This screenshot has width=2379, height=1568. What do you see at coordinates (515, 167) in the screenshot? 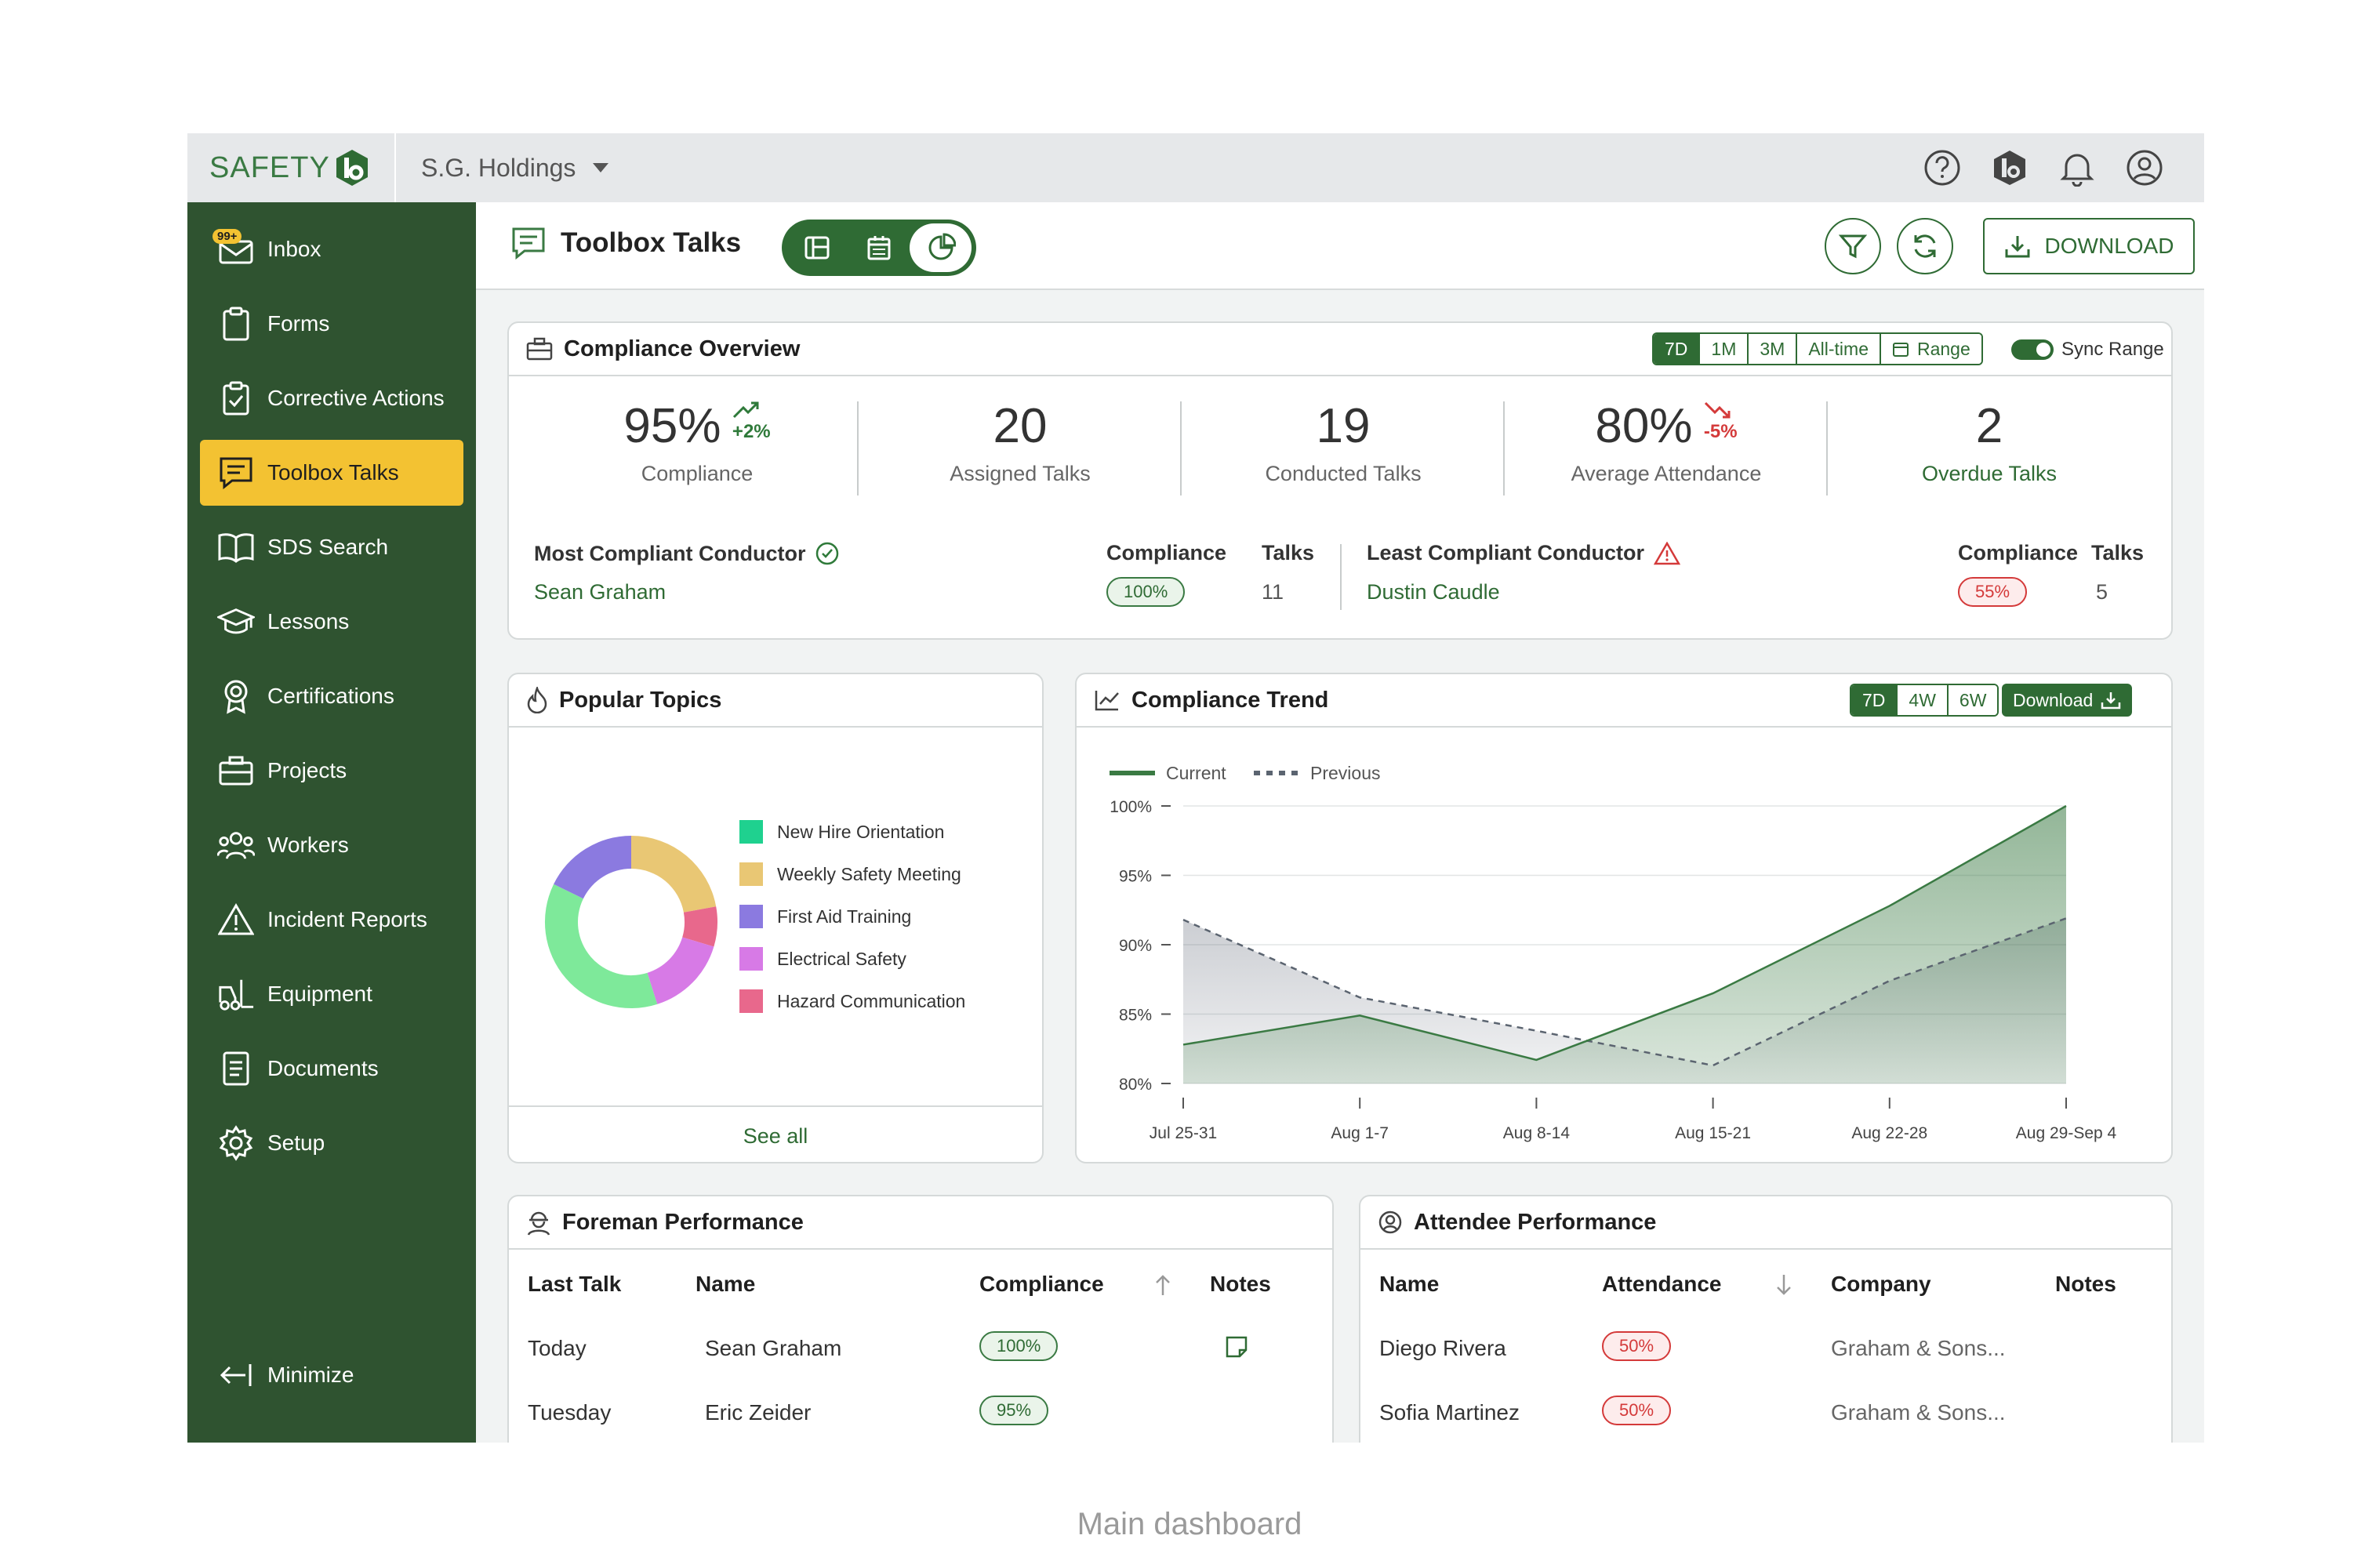
I see `org-selector: S.G. Holdings` at bounding box center [515, 167].